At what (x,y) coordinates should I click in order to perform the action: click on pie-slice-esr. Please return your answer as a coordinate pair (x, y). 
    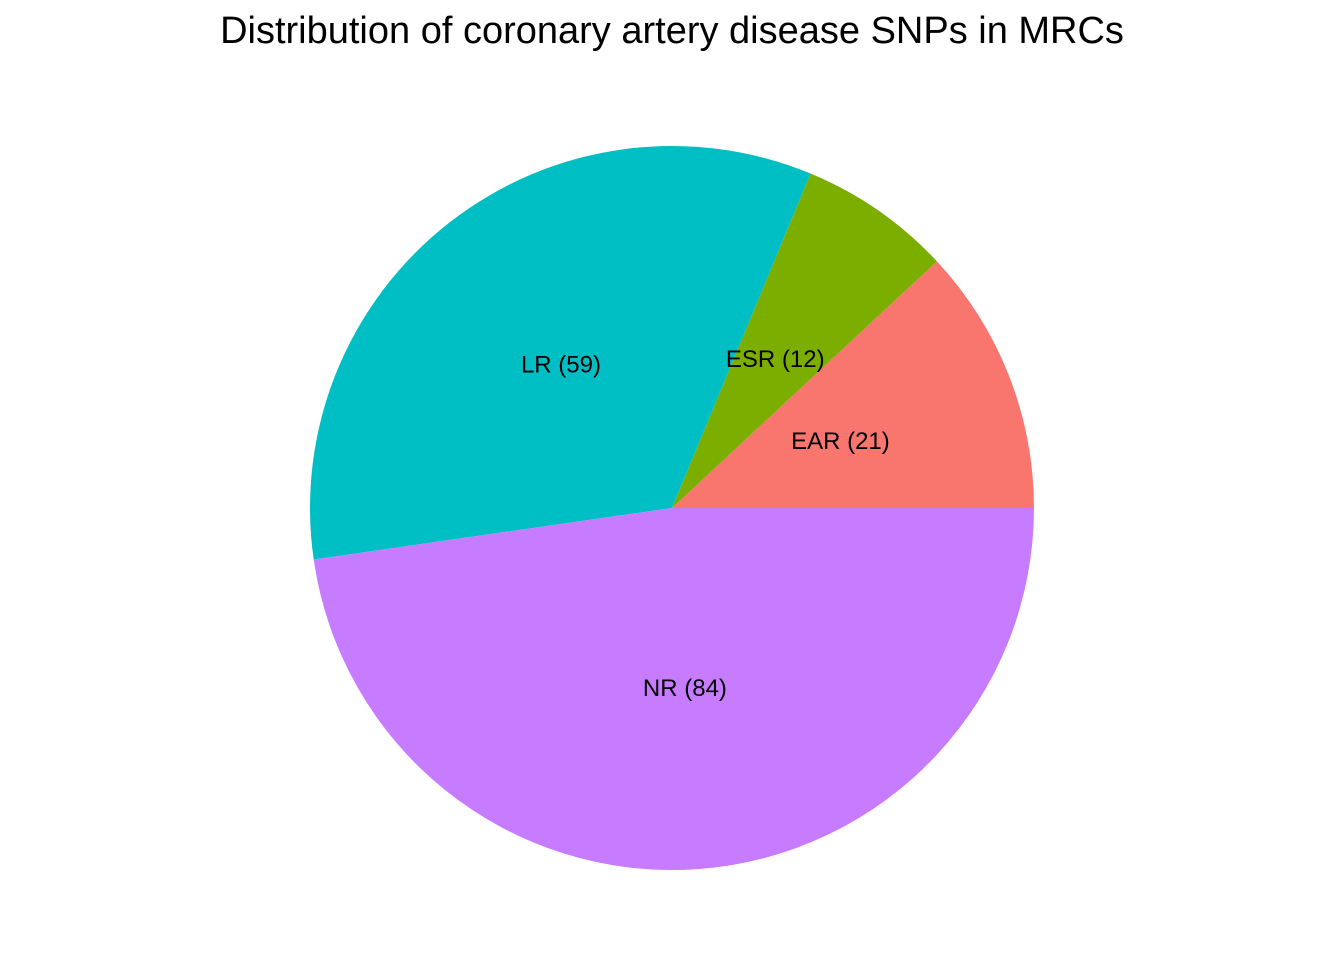
    Looking at the image, I should click on (804, 340).